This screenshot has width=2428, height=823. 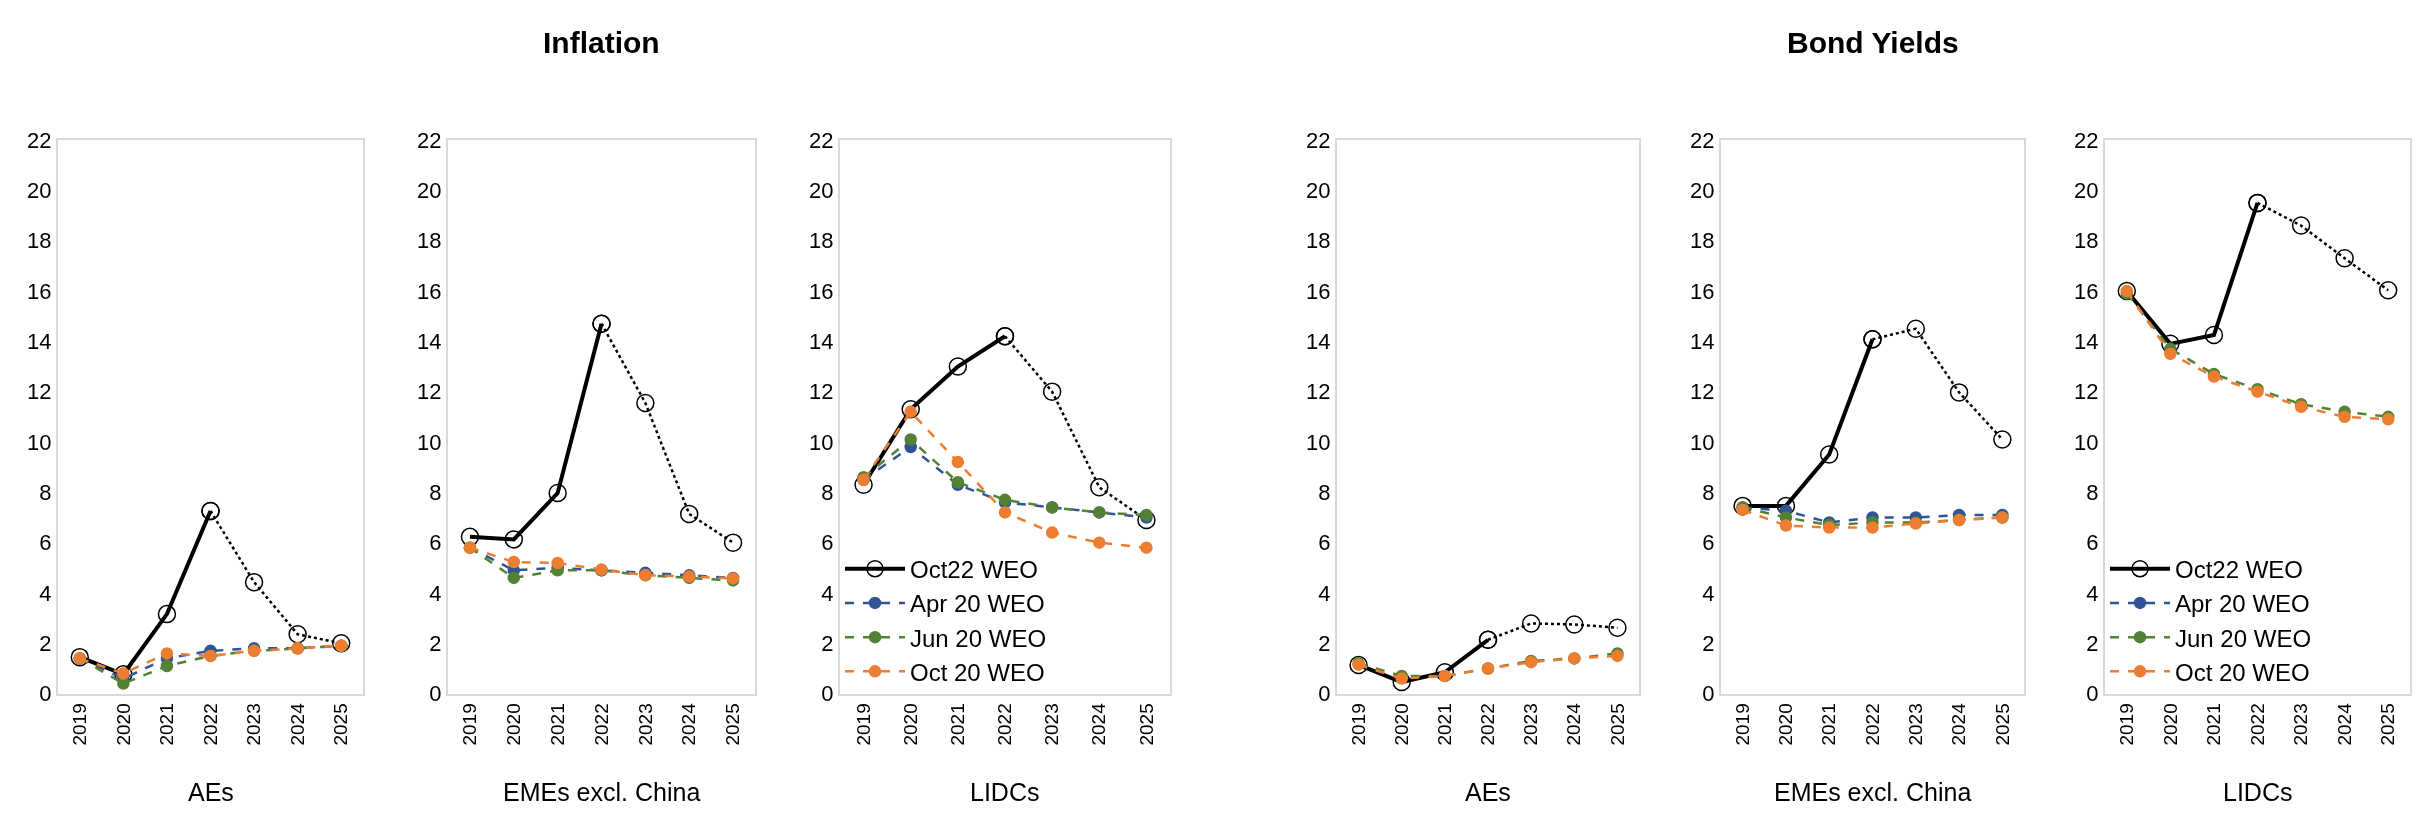 What do you see at coordinates (601, 42) in the screenshot?
I see `chart-title: Inflation` at bounding box center [601, 42].